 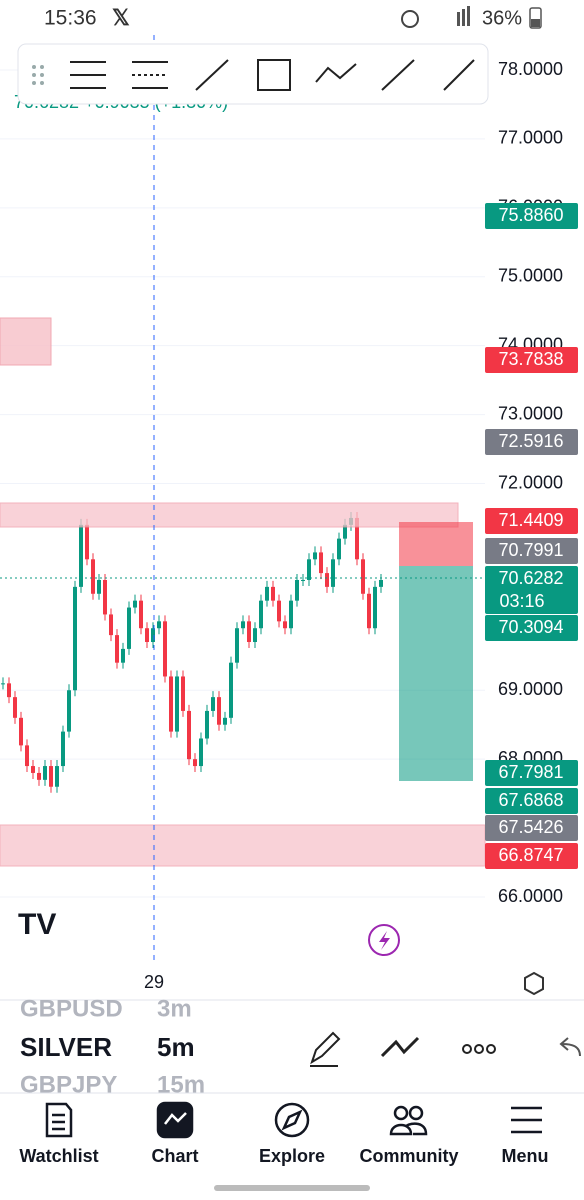 What do you see at coordinates (410, 19) in the screenshot?
I see `alarm-icon` at bounding box center [410, 19].